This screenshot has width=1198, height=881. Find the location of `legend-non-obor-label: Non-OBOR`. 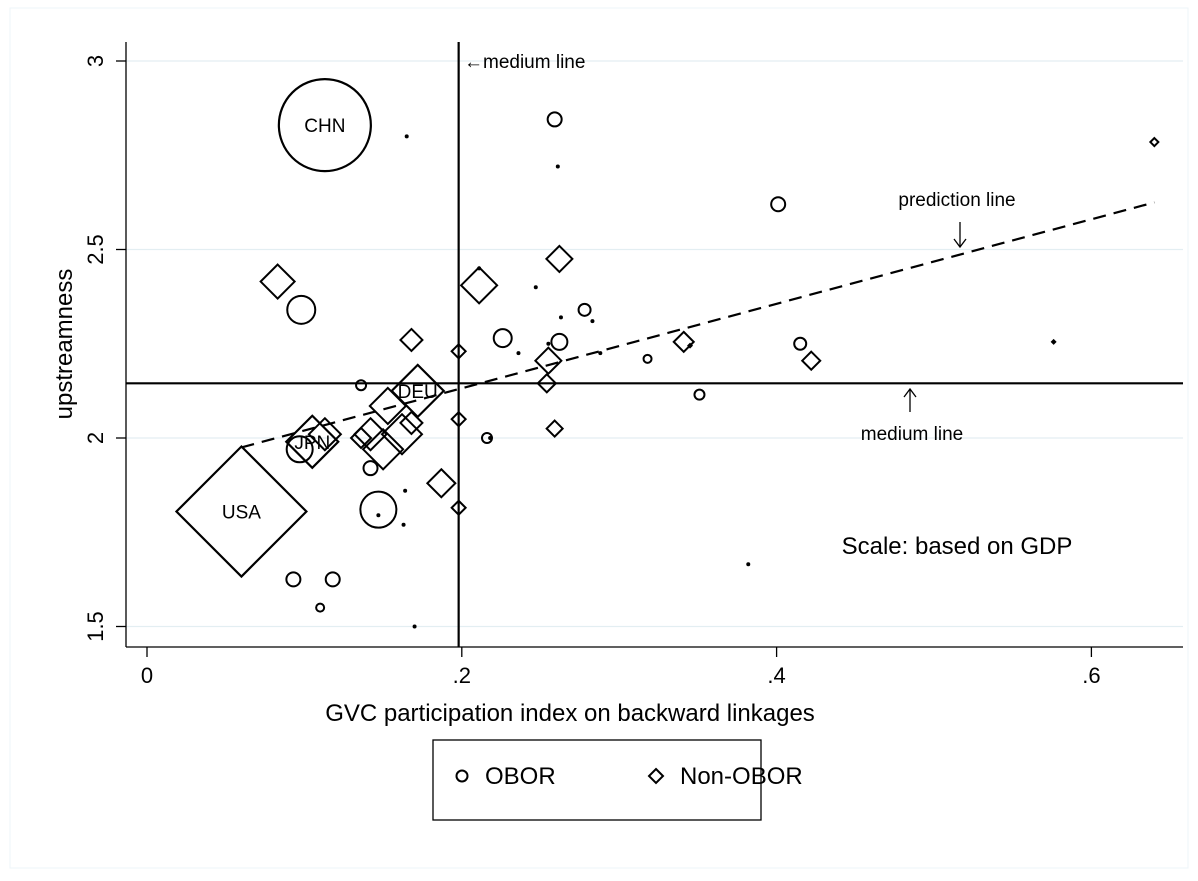

legend-non-obor-label: Non-OBOR is located at coordinates (741, 776).